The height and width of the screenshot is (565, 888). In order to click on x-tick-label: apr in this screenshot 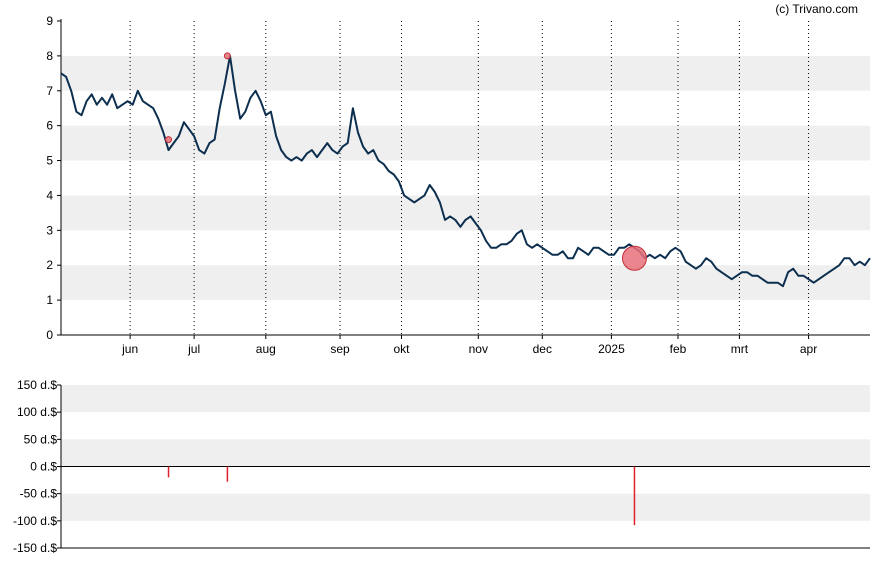, I will do `click(808, 349)`.